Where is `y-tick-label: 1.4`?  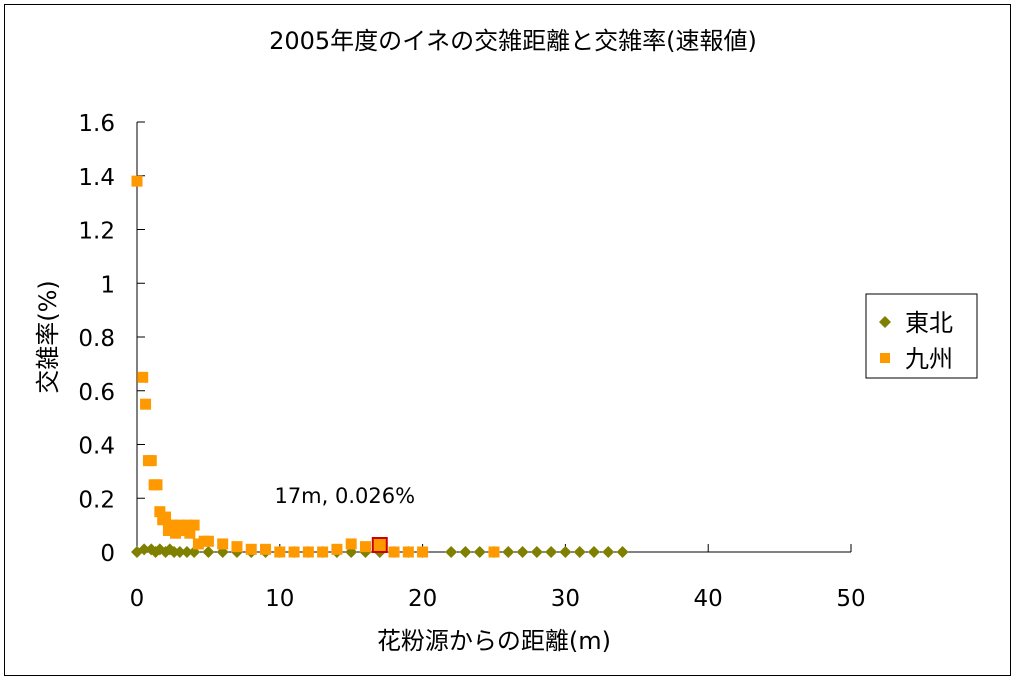
y-tick-label: 1.4 is located at coordinates (96, 178).